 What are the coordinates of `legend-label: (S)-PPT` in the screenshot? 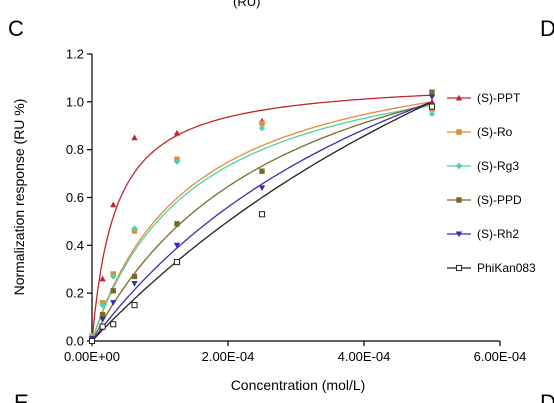 It's located at (499, 98).